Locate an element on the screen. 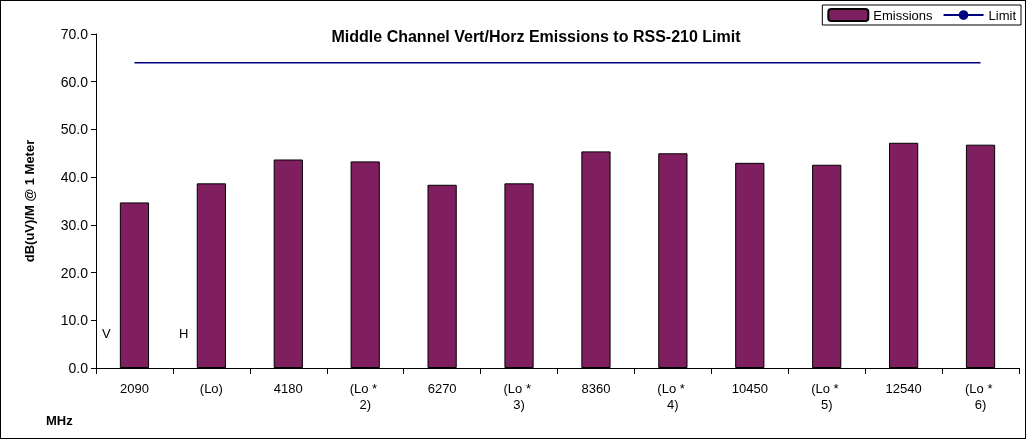  y-tick-label: 60.0 is located at coordinates (74, 81).